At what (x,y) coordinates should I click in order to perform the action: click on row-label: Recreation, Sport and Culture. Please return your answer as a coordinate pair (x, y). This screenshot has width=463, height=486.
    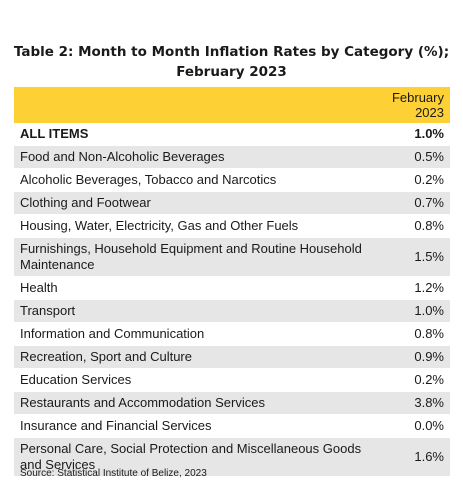
    Looking at the image, I should click on (200, 357).